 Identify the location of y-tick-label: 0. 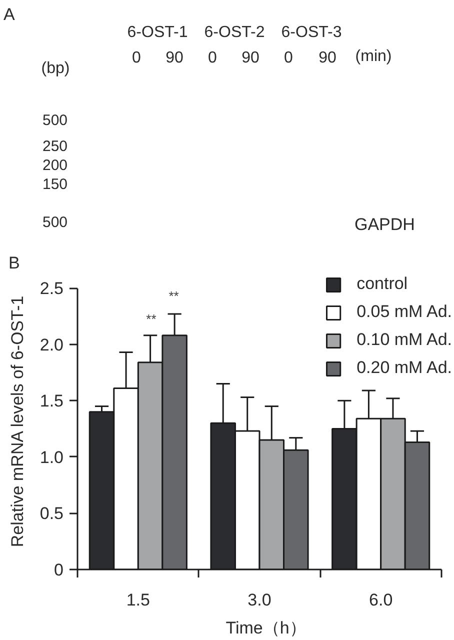
(59, 570).